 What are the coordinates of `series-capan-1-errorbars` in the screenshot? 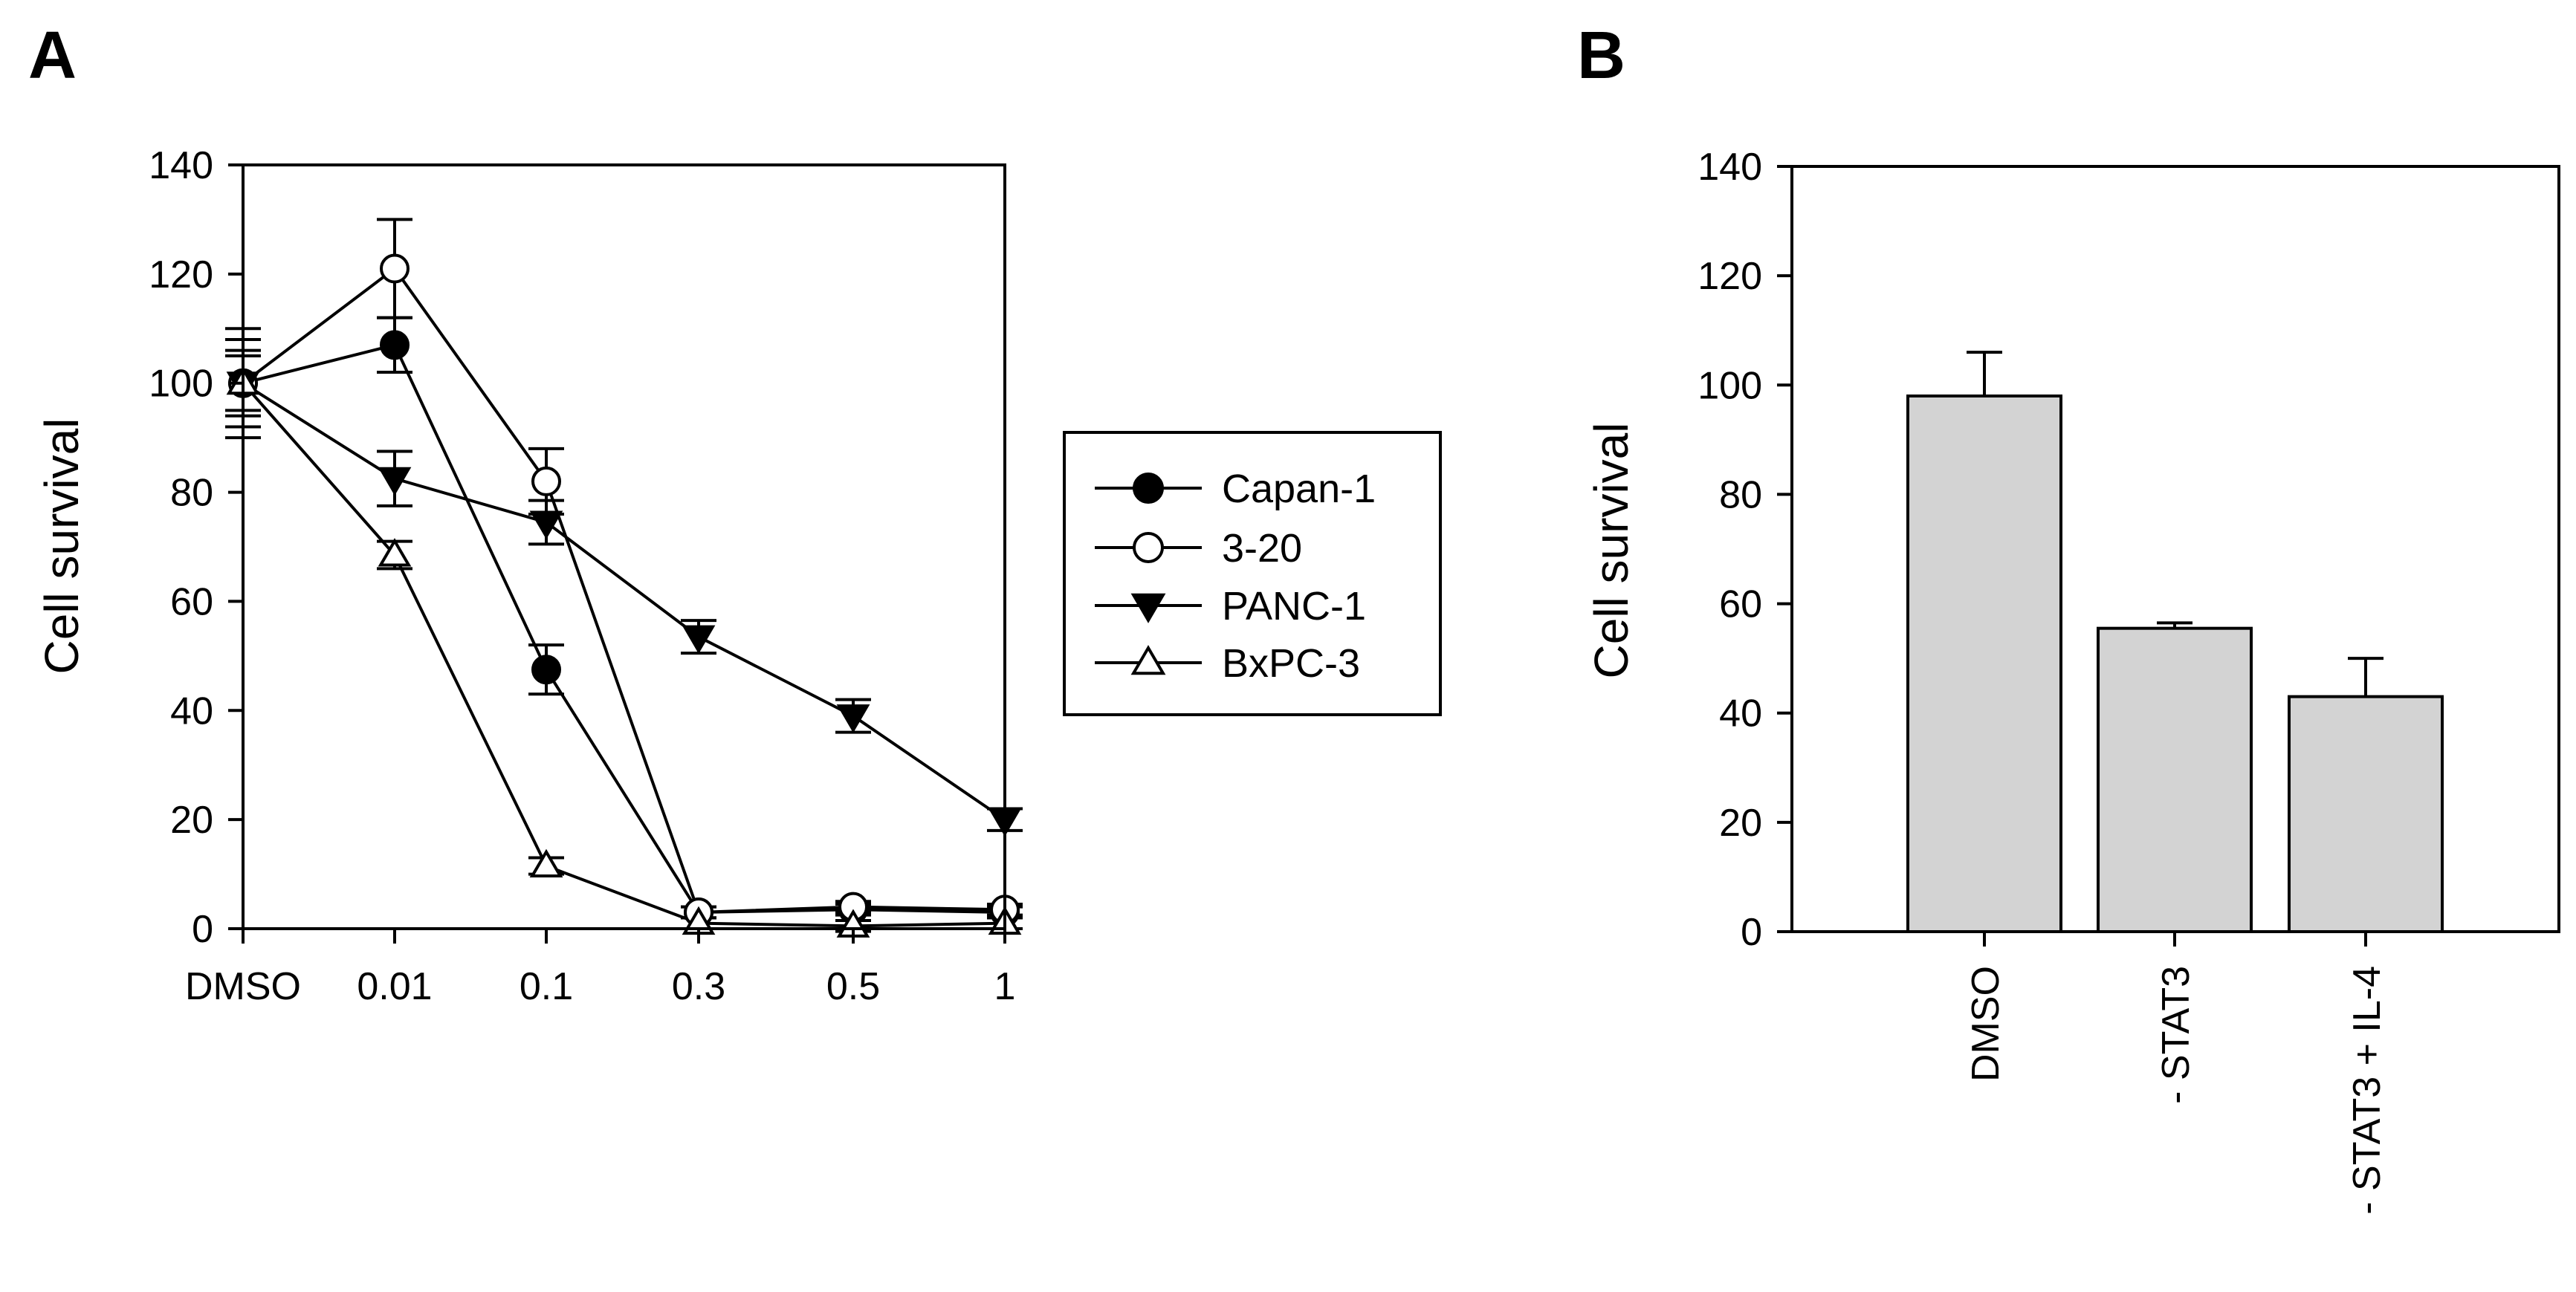 It's located at (624, 618).